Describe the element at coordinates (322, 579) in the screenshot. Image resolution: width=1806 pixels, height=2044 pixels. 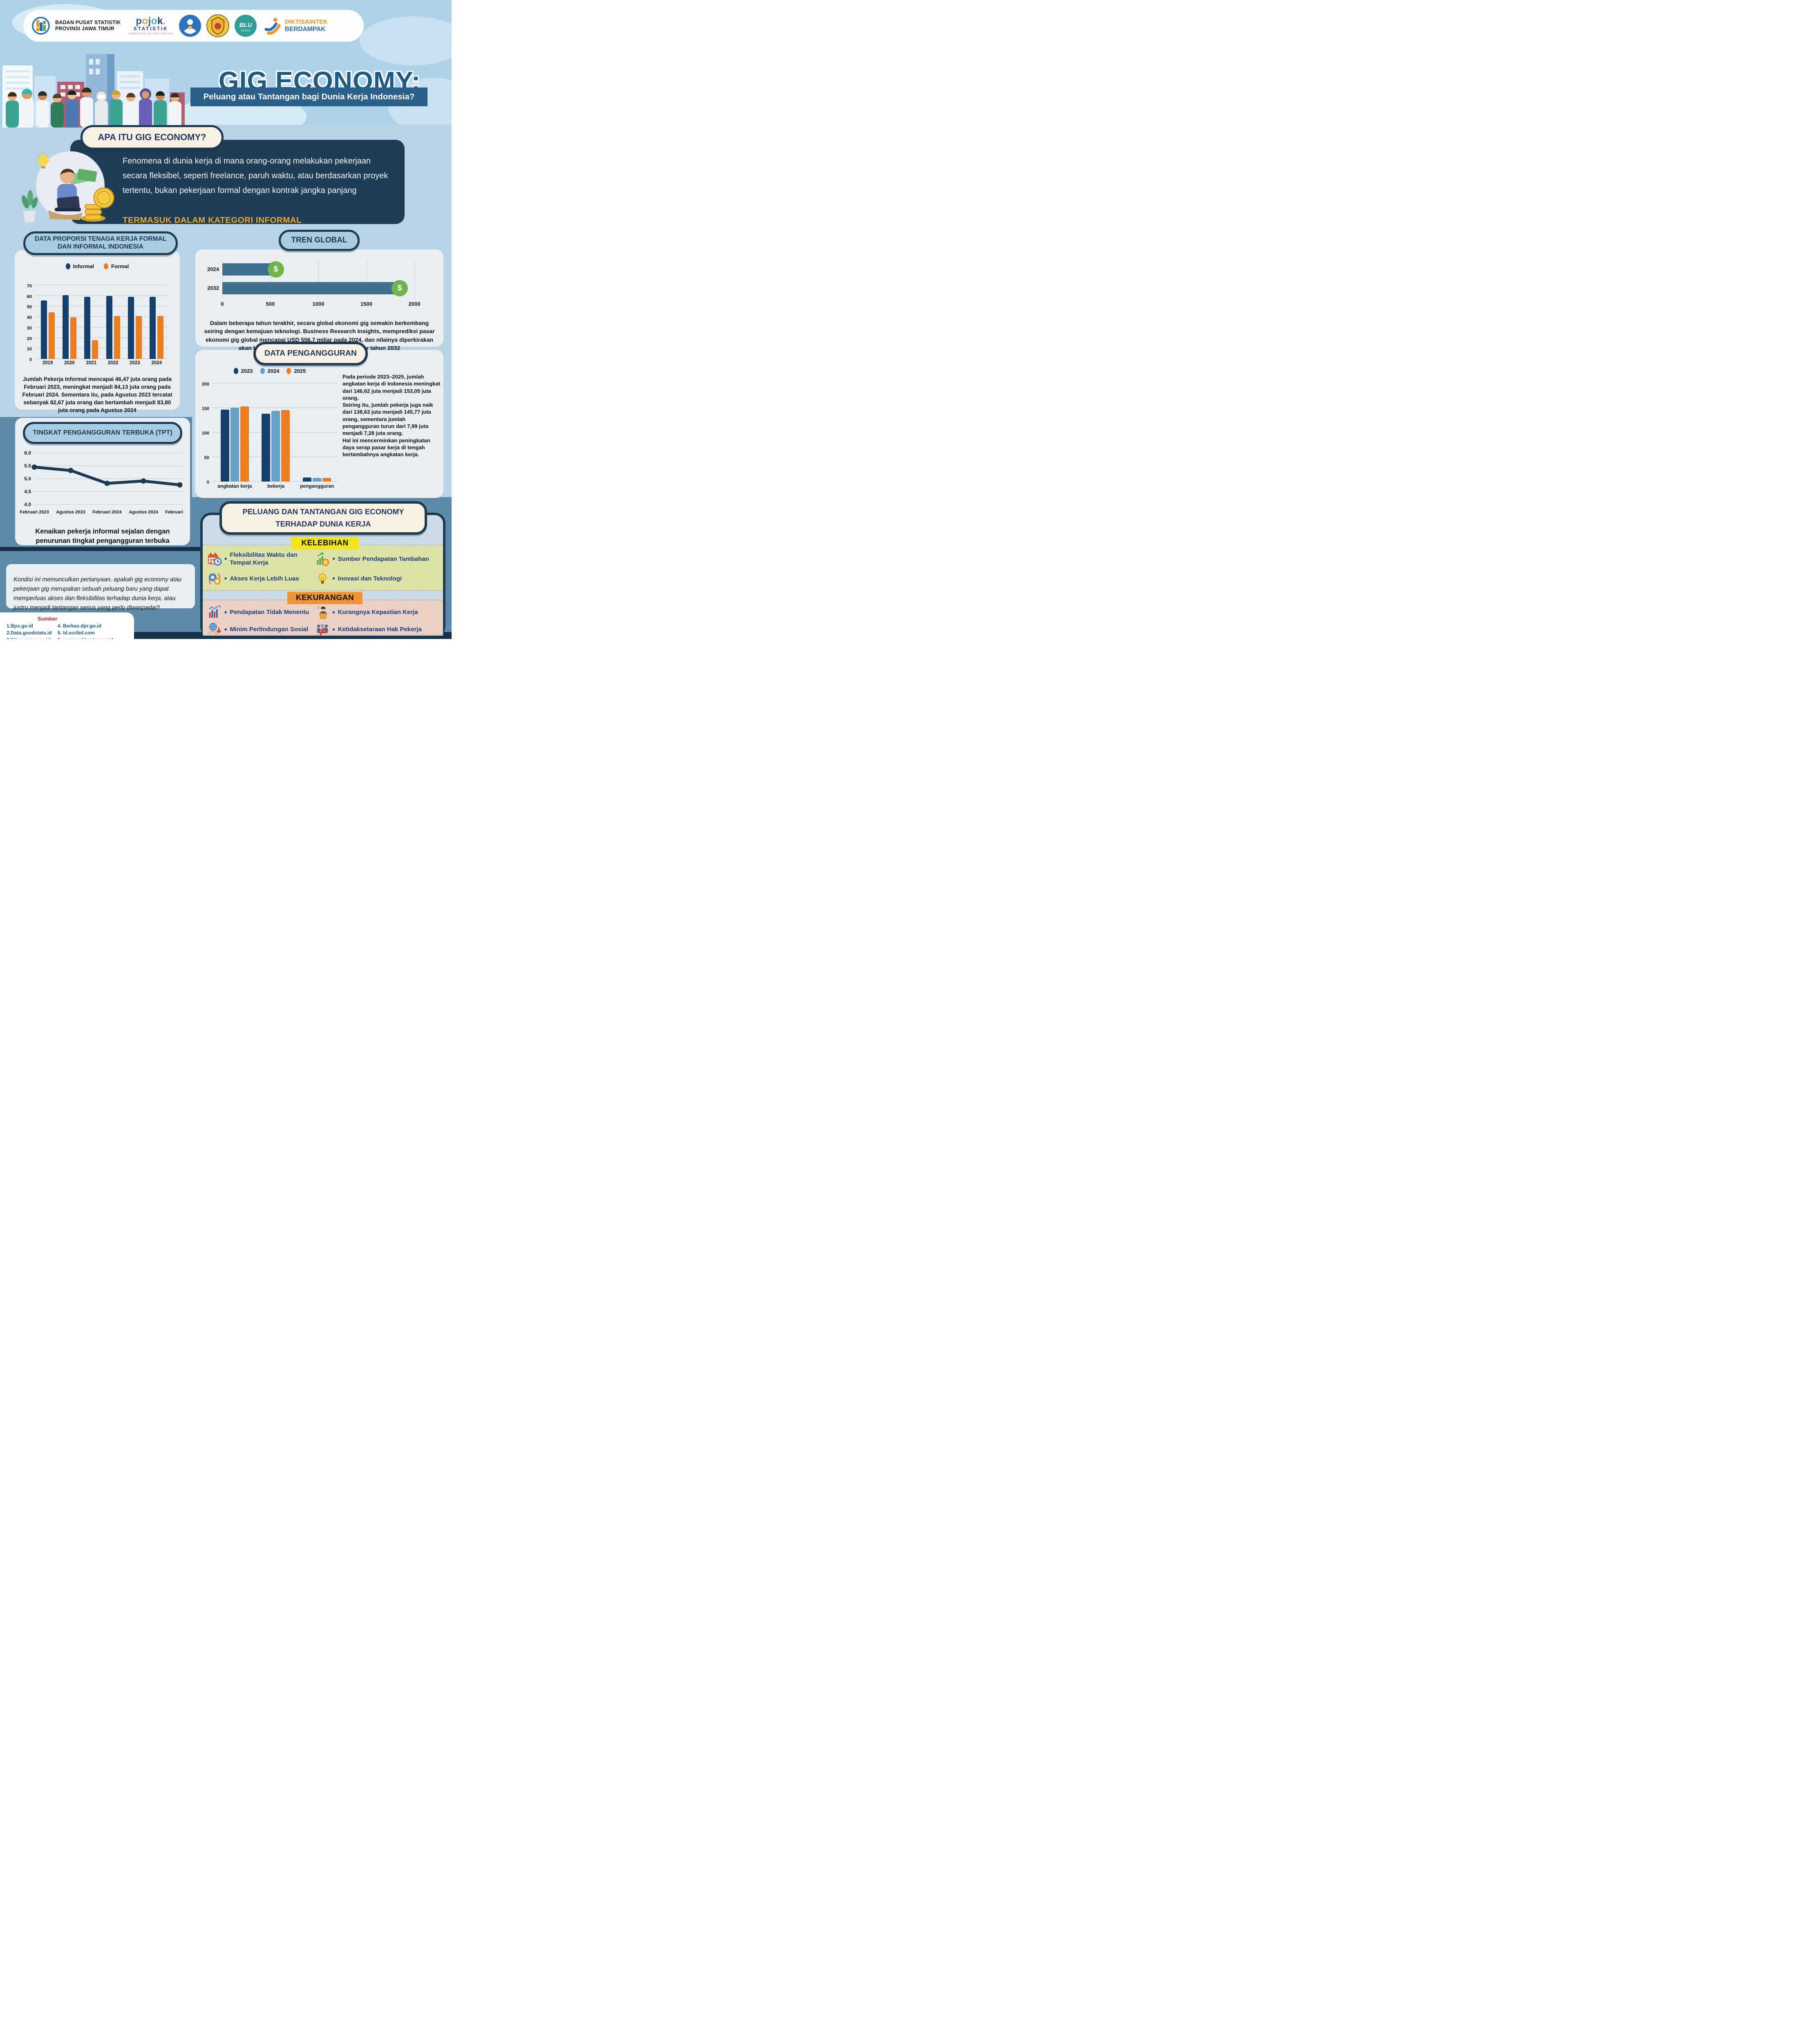
I see `lightbulb-icon` at that location.